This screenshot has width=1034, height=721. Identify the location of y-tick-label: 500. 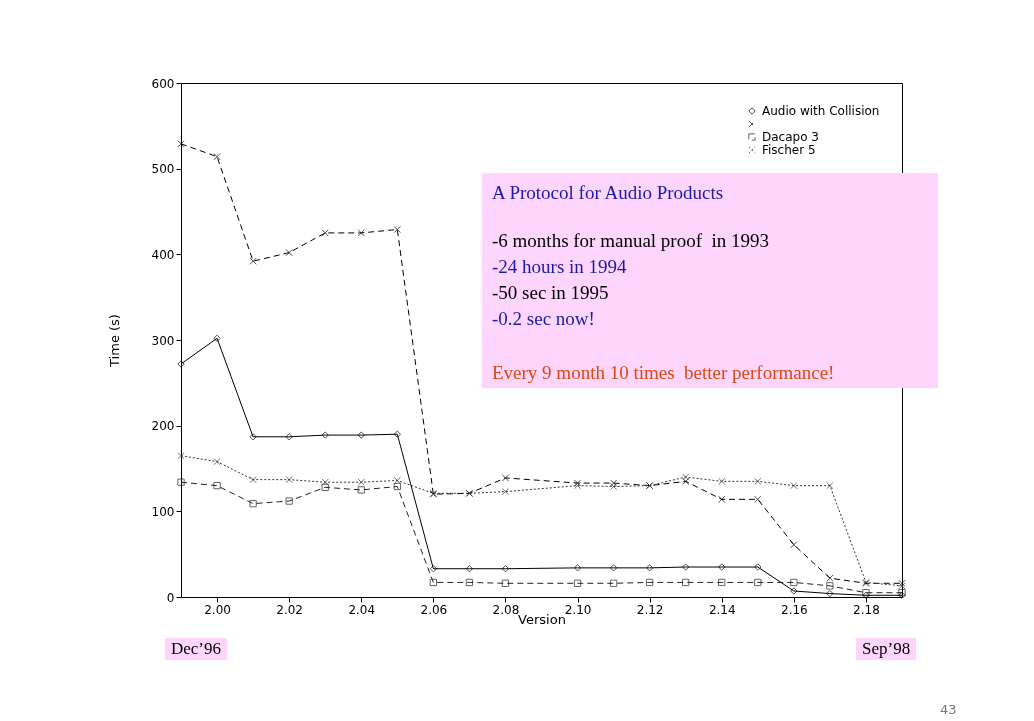
(163, 169).